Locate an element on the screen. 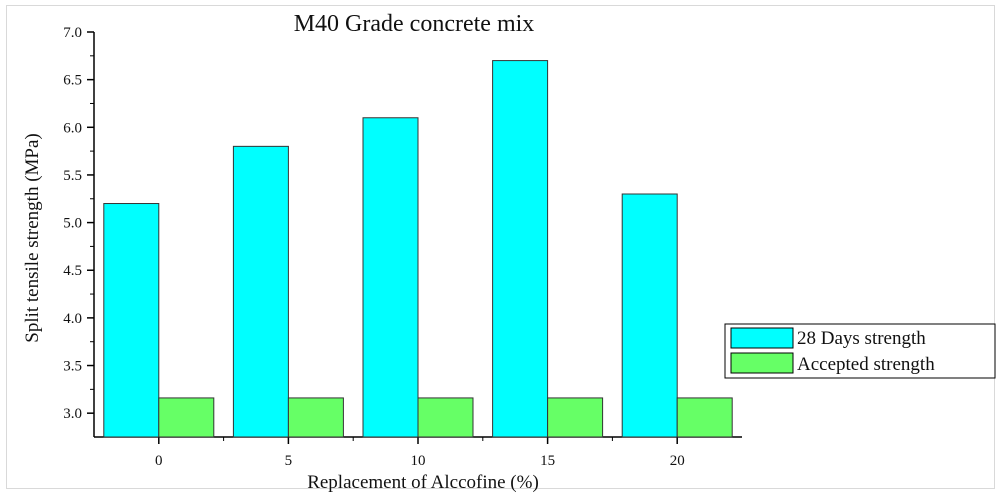 The width and height of the screenshot is (1001, 493). x-axis: 0 5 10 15 20 is located at coordinates (420, 453).